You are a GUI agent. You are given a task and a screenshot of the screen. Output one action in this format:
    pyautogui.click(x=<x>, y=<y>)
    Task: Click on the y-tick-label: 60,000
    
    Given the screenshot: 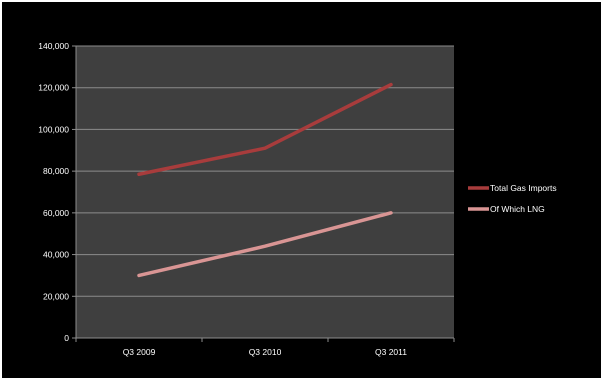 What is the action you would take?
    pyautogui.click(x=56, y=213)
    